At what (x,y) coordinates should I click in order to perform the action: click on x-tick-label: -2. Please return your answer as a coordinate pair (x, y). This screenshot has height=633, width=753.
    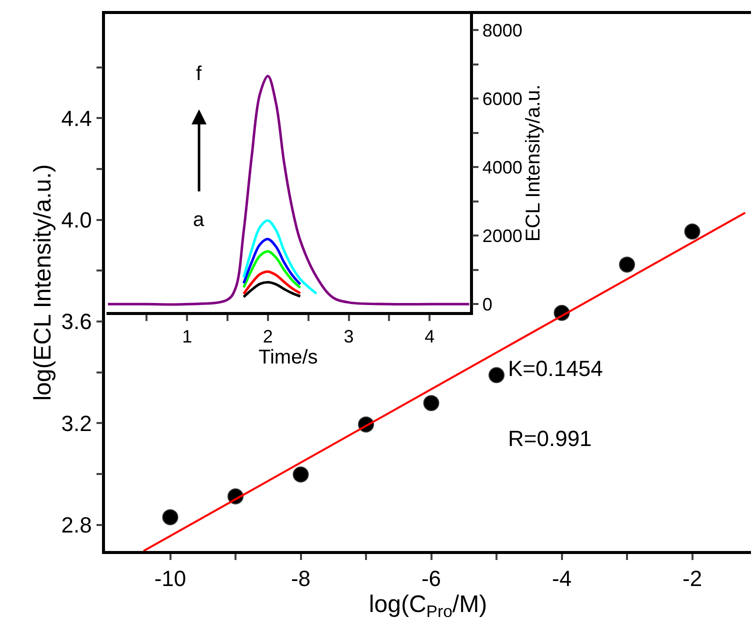
    Looking at the image, I should click on (692, 579).